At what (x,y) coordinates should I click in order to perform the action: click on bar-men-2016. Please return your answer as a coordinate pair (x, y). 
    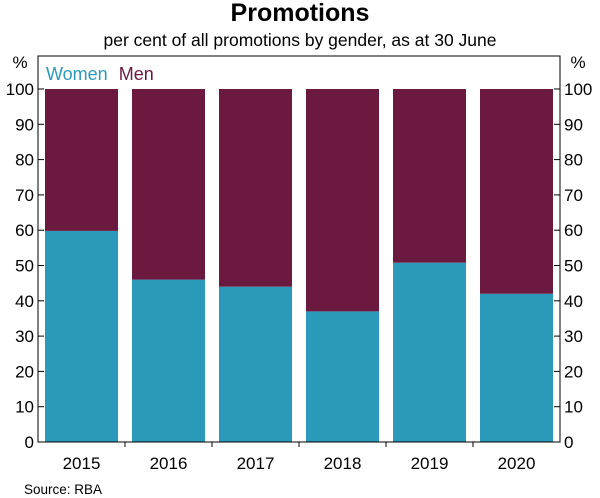
    Looking at the image, I should click on (168, 184).